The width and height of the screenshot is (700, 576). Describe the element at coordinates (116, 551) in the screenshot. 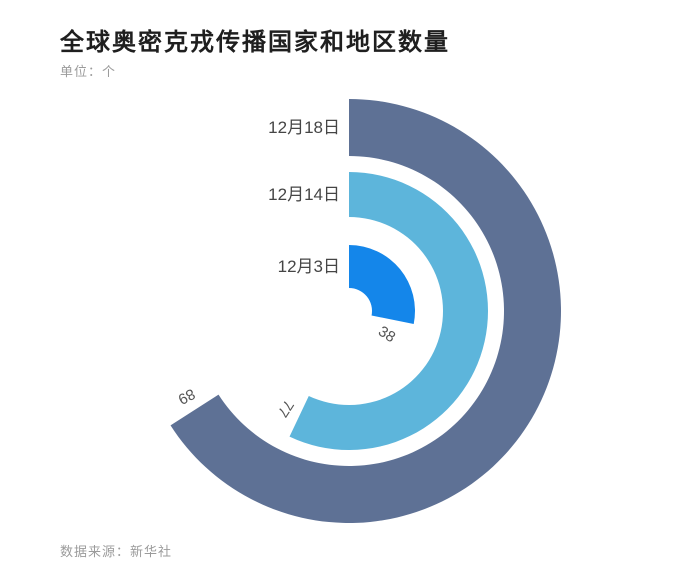

I see `source-label: 数据来源：新华社` at that location.